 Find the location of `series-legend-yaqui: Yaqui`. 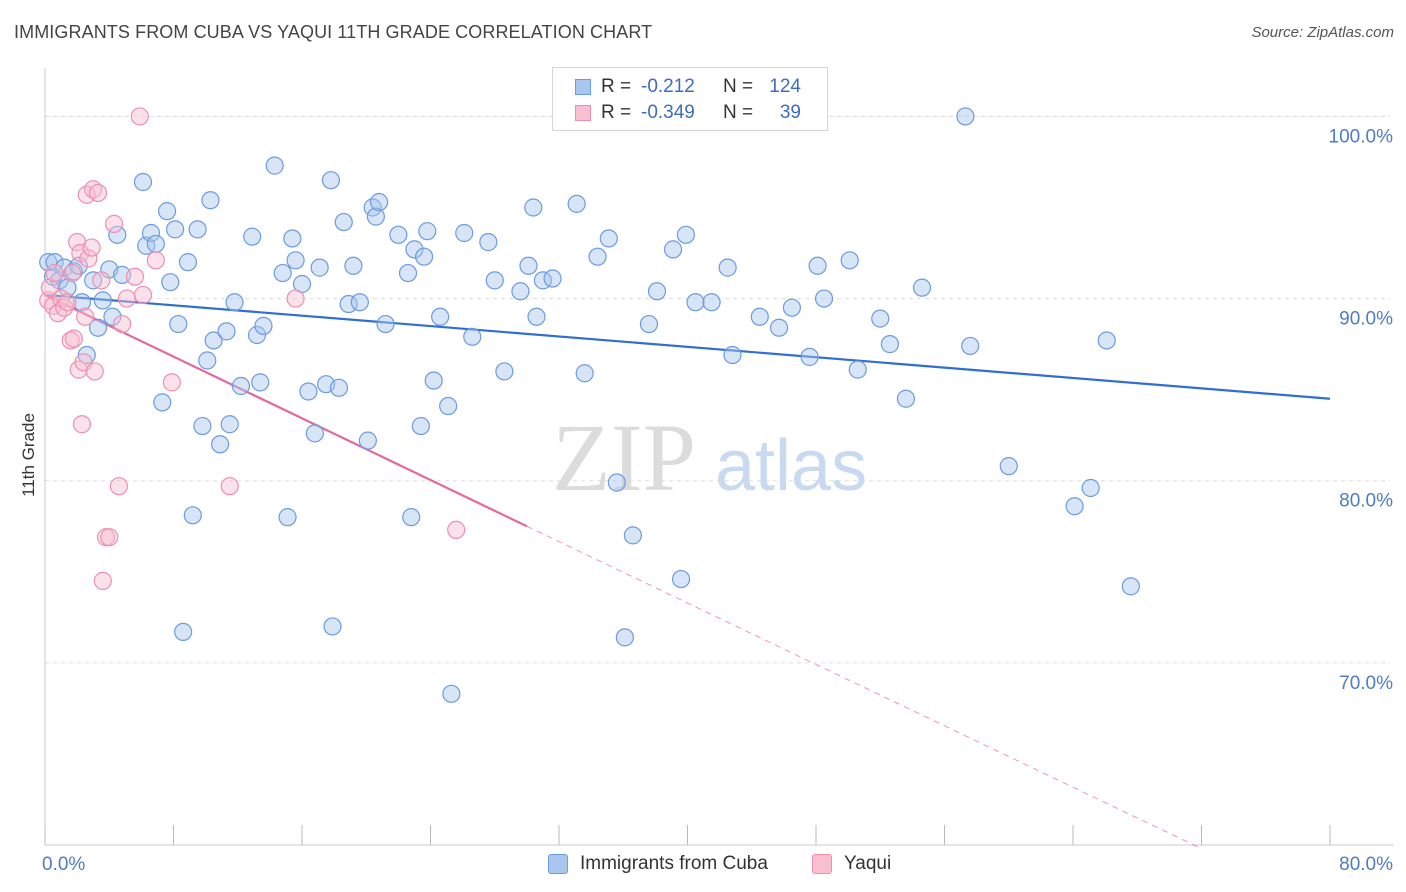

series-legend-yaqui: Yaqui is located at coordinates (851, 864).